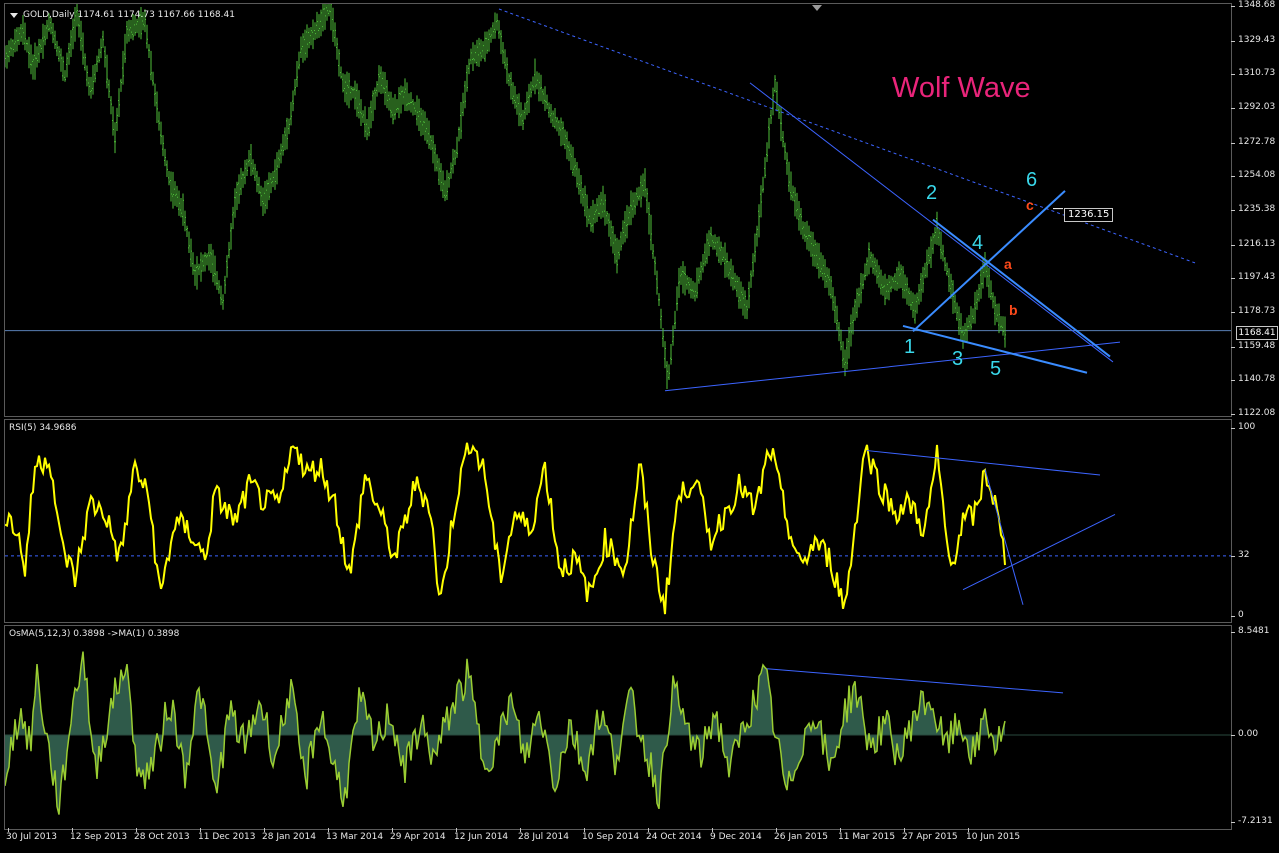 This screenshot has height=853, width=1279. Describe the element at coordinates (1257, 73) in the screenshot. I see `price-tick-label: 1310.73` at that location.